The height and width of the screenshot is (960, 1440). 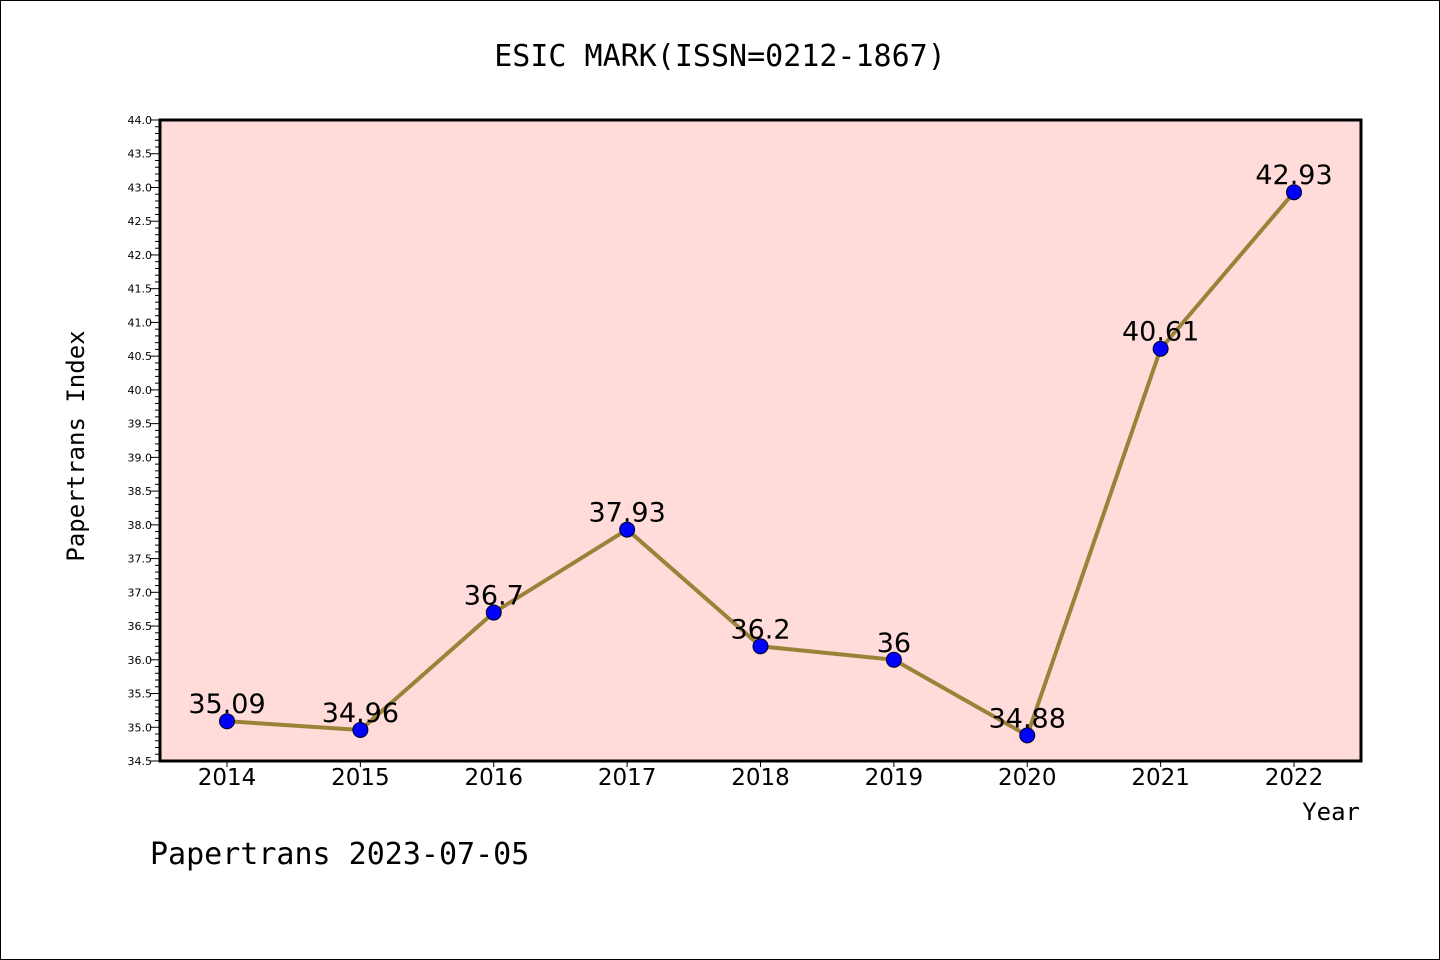 What do you see at coordinates (227, 778) in the screenshot?
I see `x-tick-label: 2014` at bounding box center [227, 778].